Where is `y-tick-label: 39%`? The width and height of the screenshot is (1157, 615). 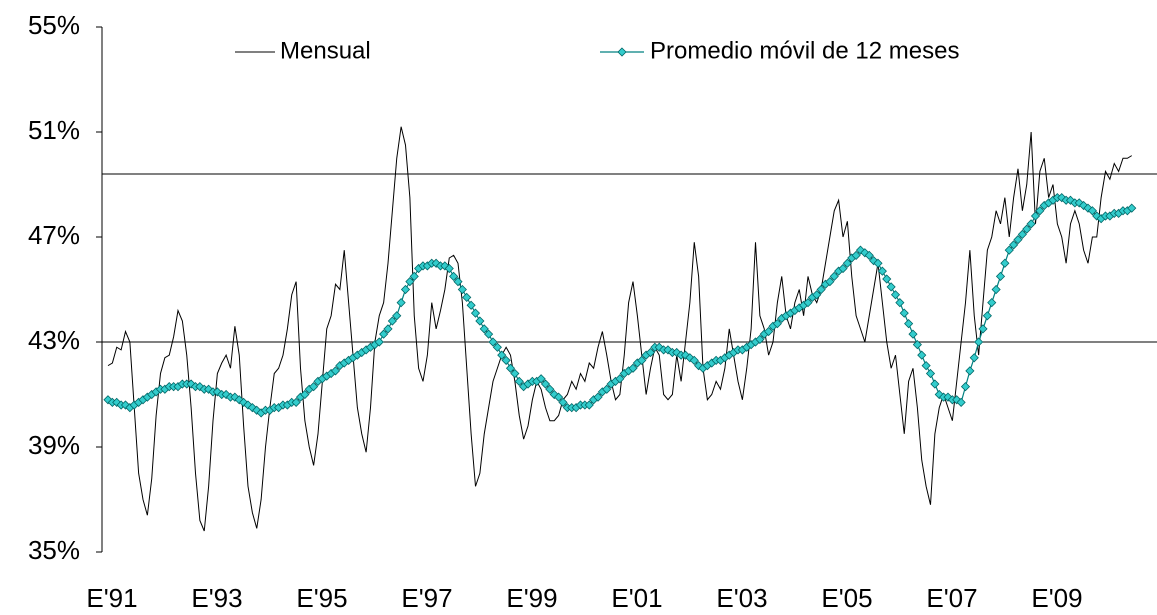
y-tick-label: 39% is located at coordinates (54, 445).